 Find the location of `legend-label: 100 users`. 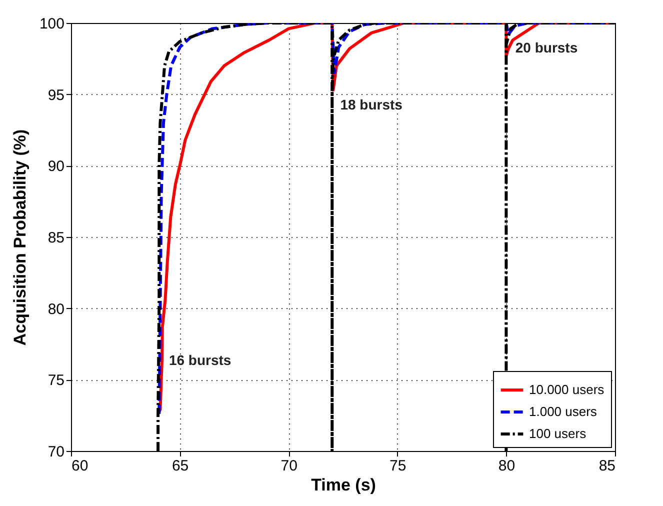

legend-label: 100 users is located at coordinates (558, 433).